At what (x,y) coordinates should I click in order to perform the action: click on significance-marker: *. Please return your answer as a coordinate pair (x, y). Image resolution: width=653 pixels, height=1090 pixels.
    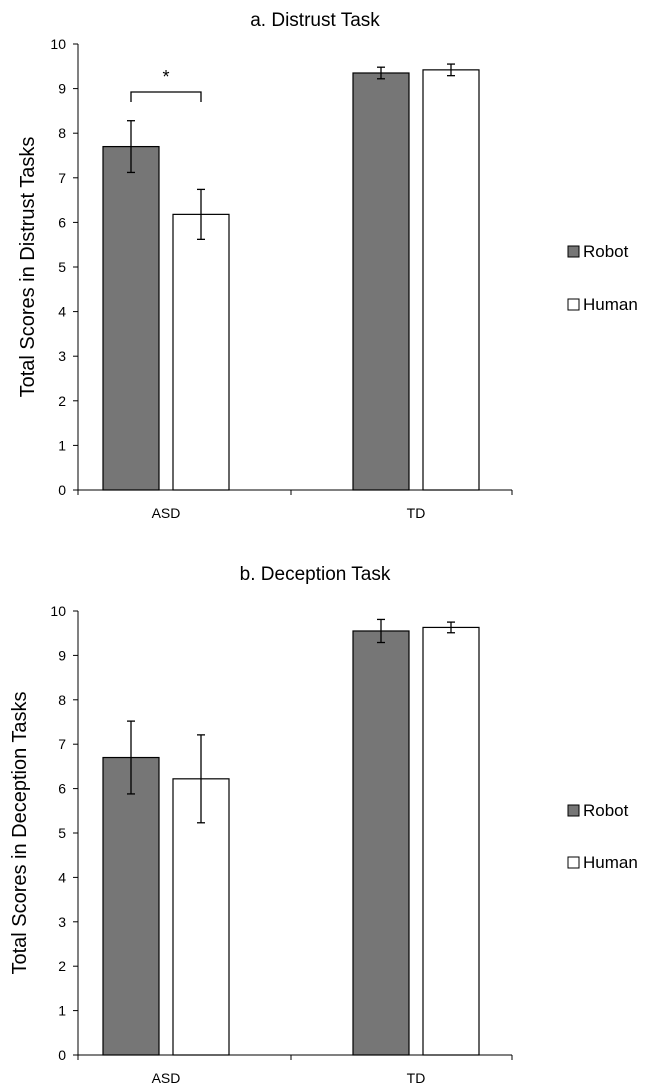
    Looking at the image, I should click on (165, 77).